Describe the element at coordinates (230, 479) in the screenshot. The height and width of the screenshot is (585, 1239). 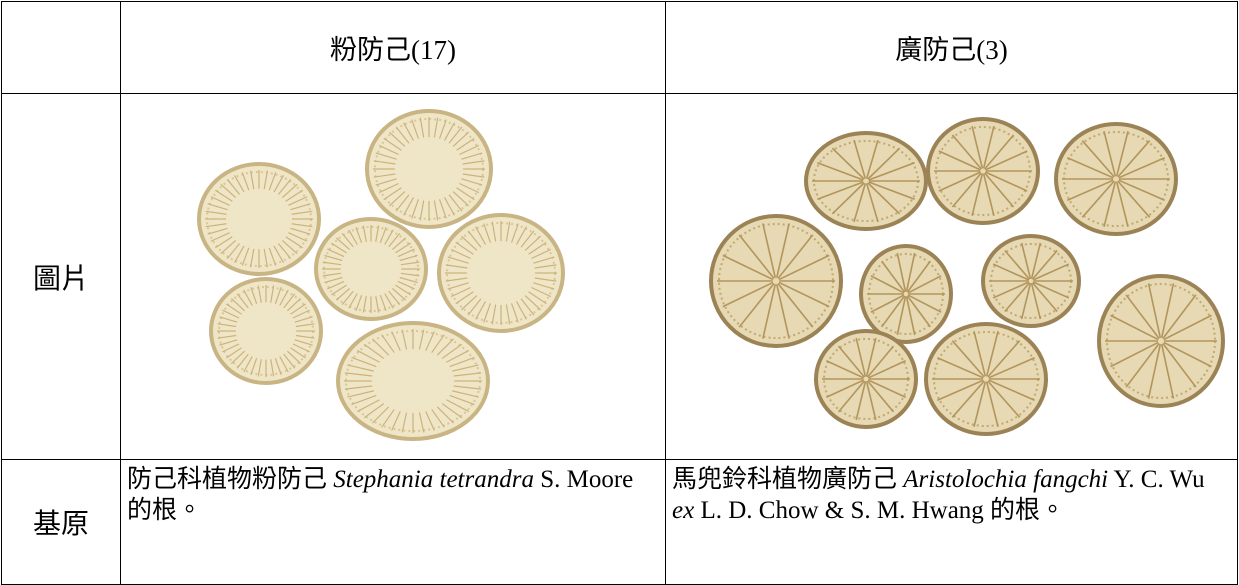
I see `text-segment: 防己科植物粉防己` at that location.